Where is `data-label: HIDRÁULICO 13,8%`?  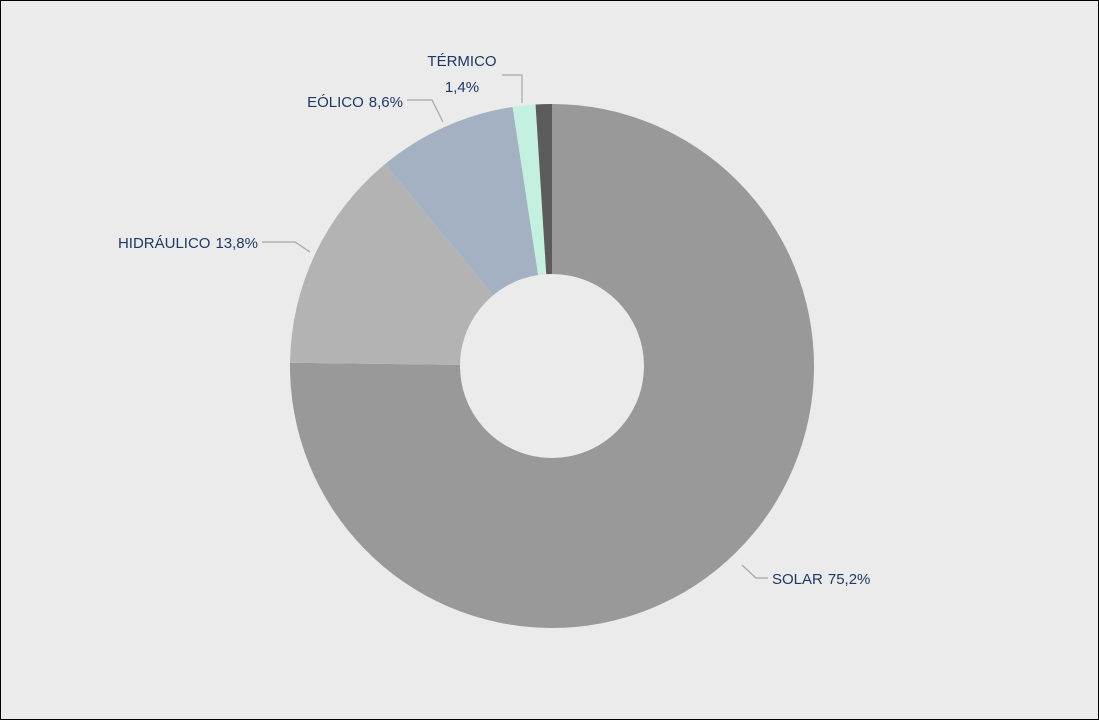
data-label: HIDRÁULICO 13,8% is located at coordinates (188, 243).